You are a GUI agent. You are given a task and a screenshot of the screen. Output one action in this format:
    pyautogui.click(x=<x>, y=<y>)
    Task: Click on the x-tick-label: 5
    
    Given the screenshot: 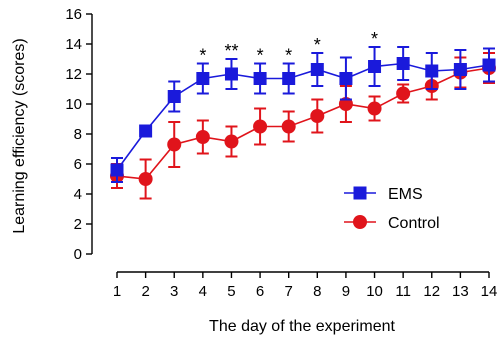 What is the action you would take?
    pyautogui.click(x=231, y=291)
    